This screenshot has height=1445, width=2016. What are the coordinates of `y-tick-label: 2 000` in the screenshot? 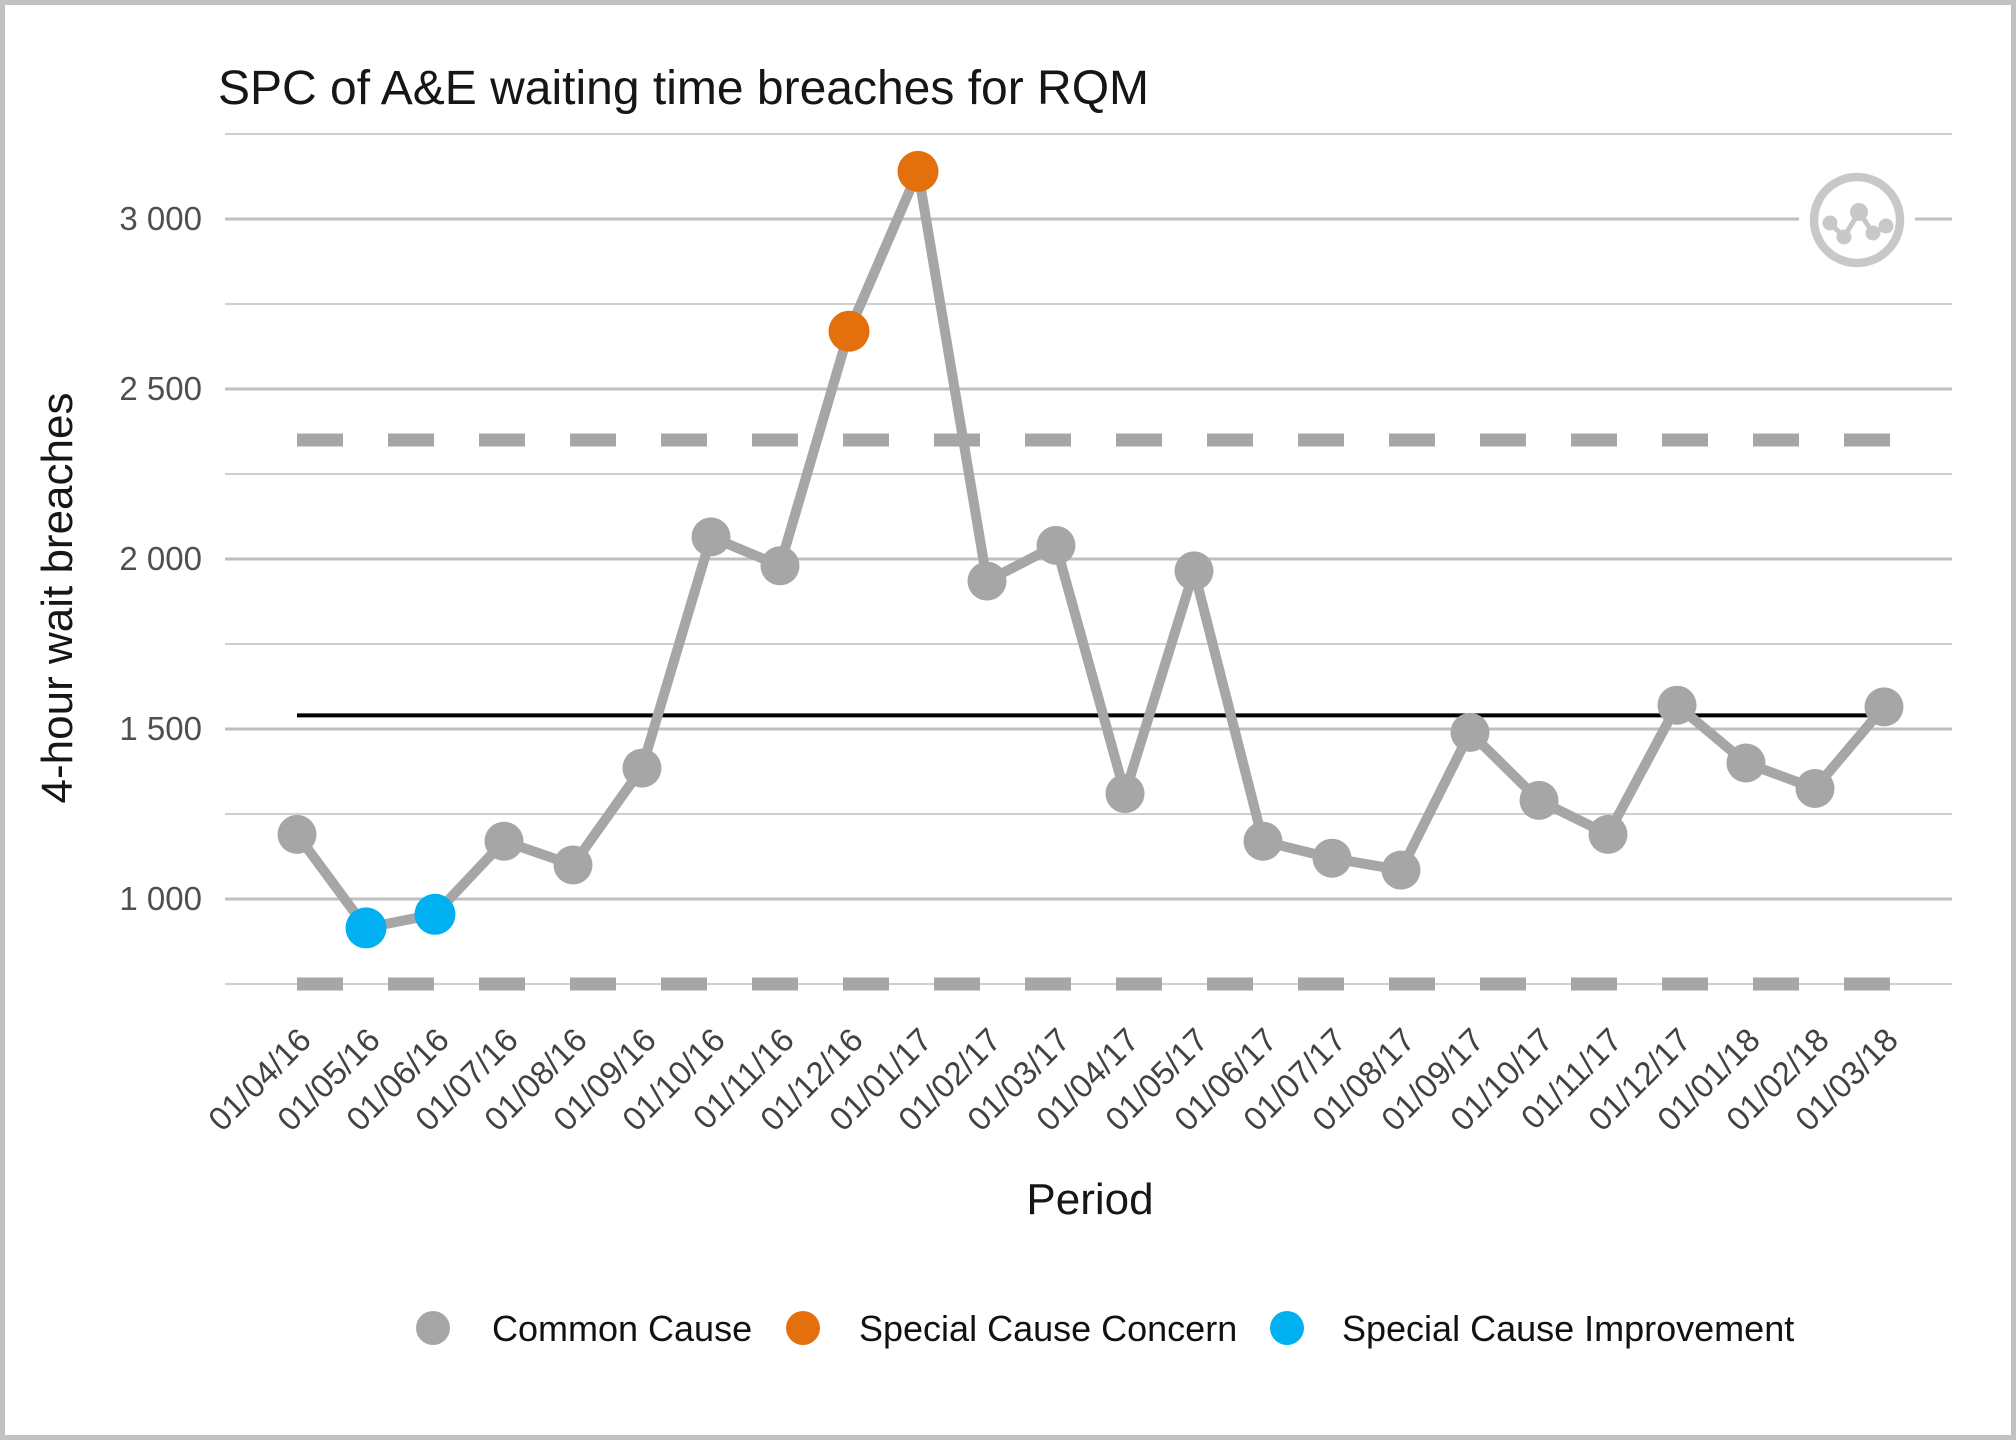 It's located at (160, 558).